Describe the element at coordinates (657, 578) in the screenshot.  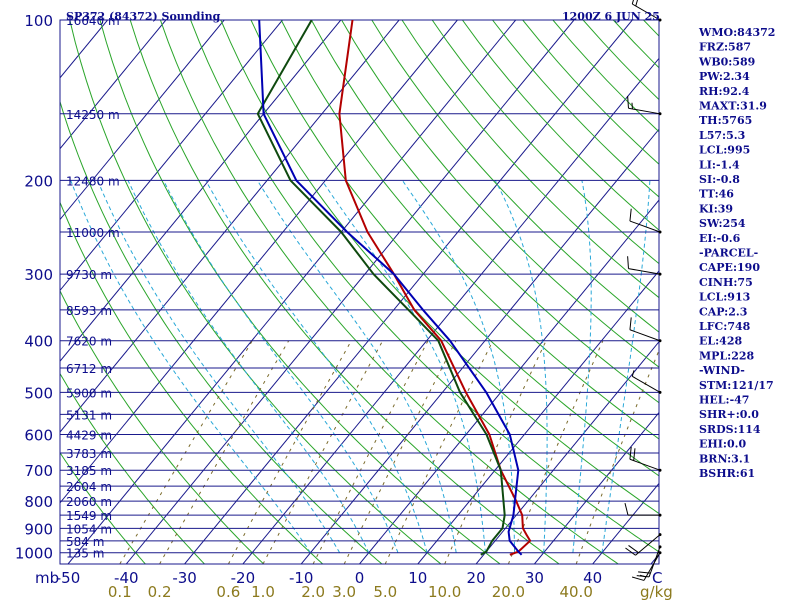
I see `temperature-unit-label: C` at that location.